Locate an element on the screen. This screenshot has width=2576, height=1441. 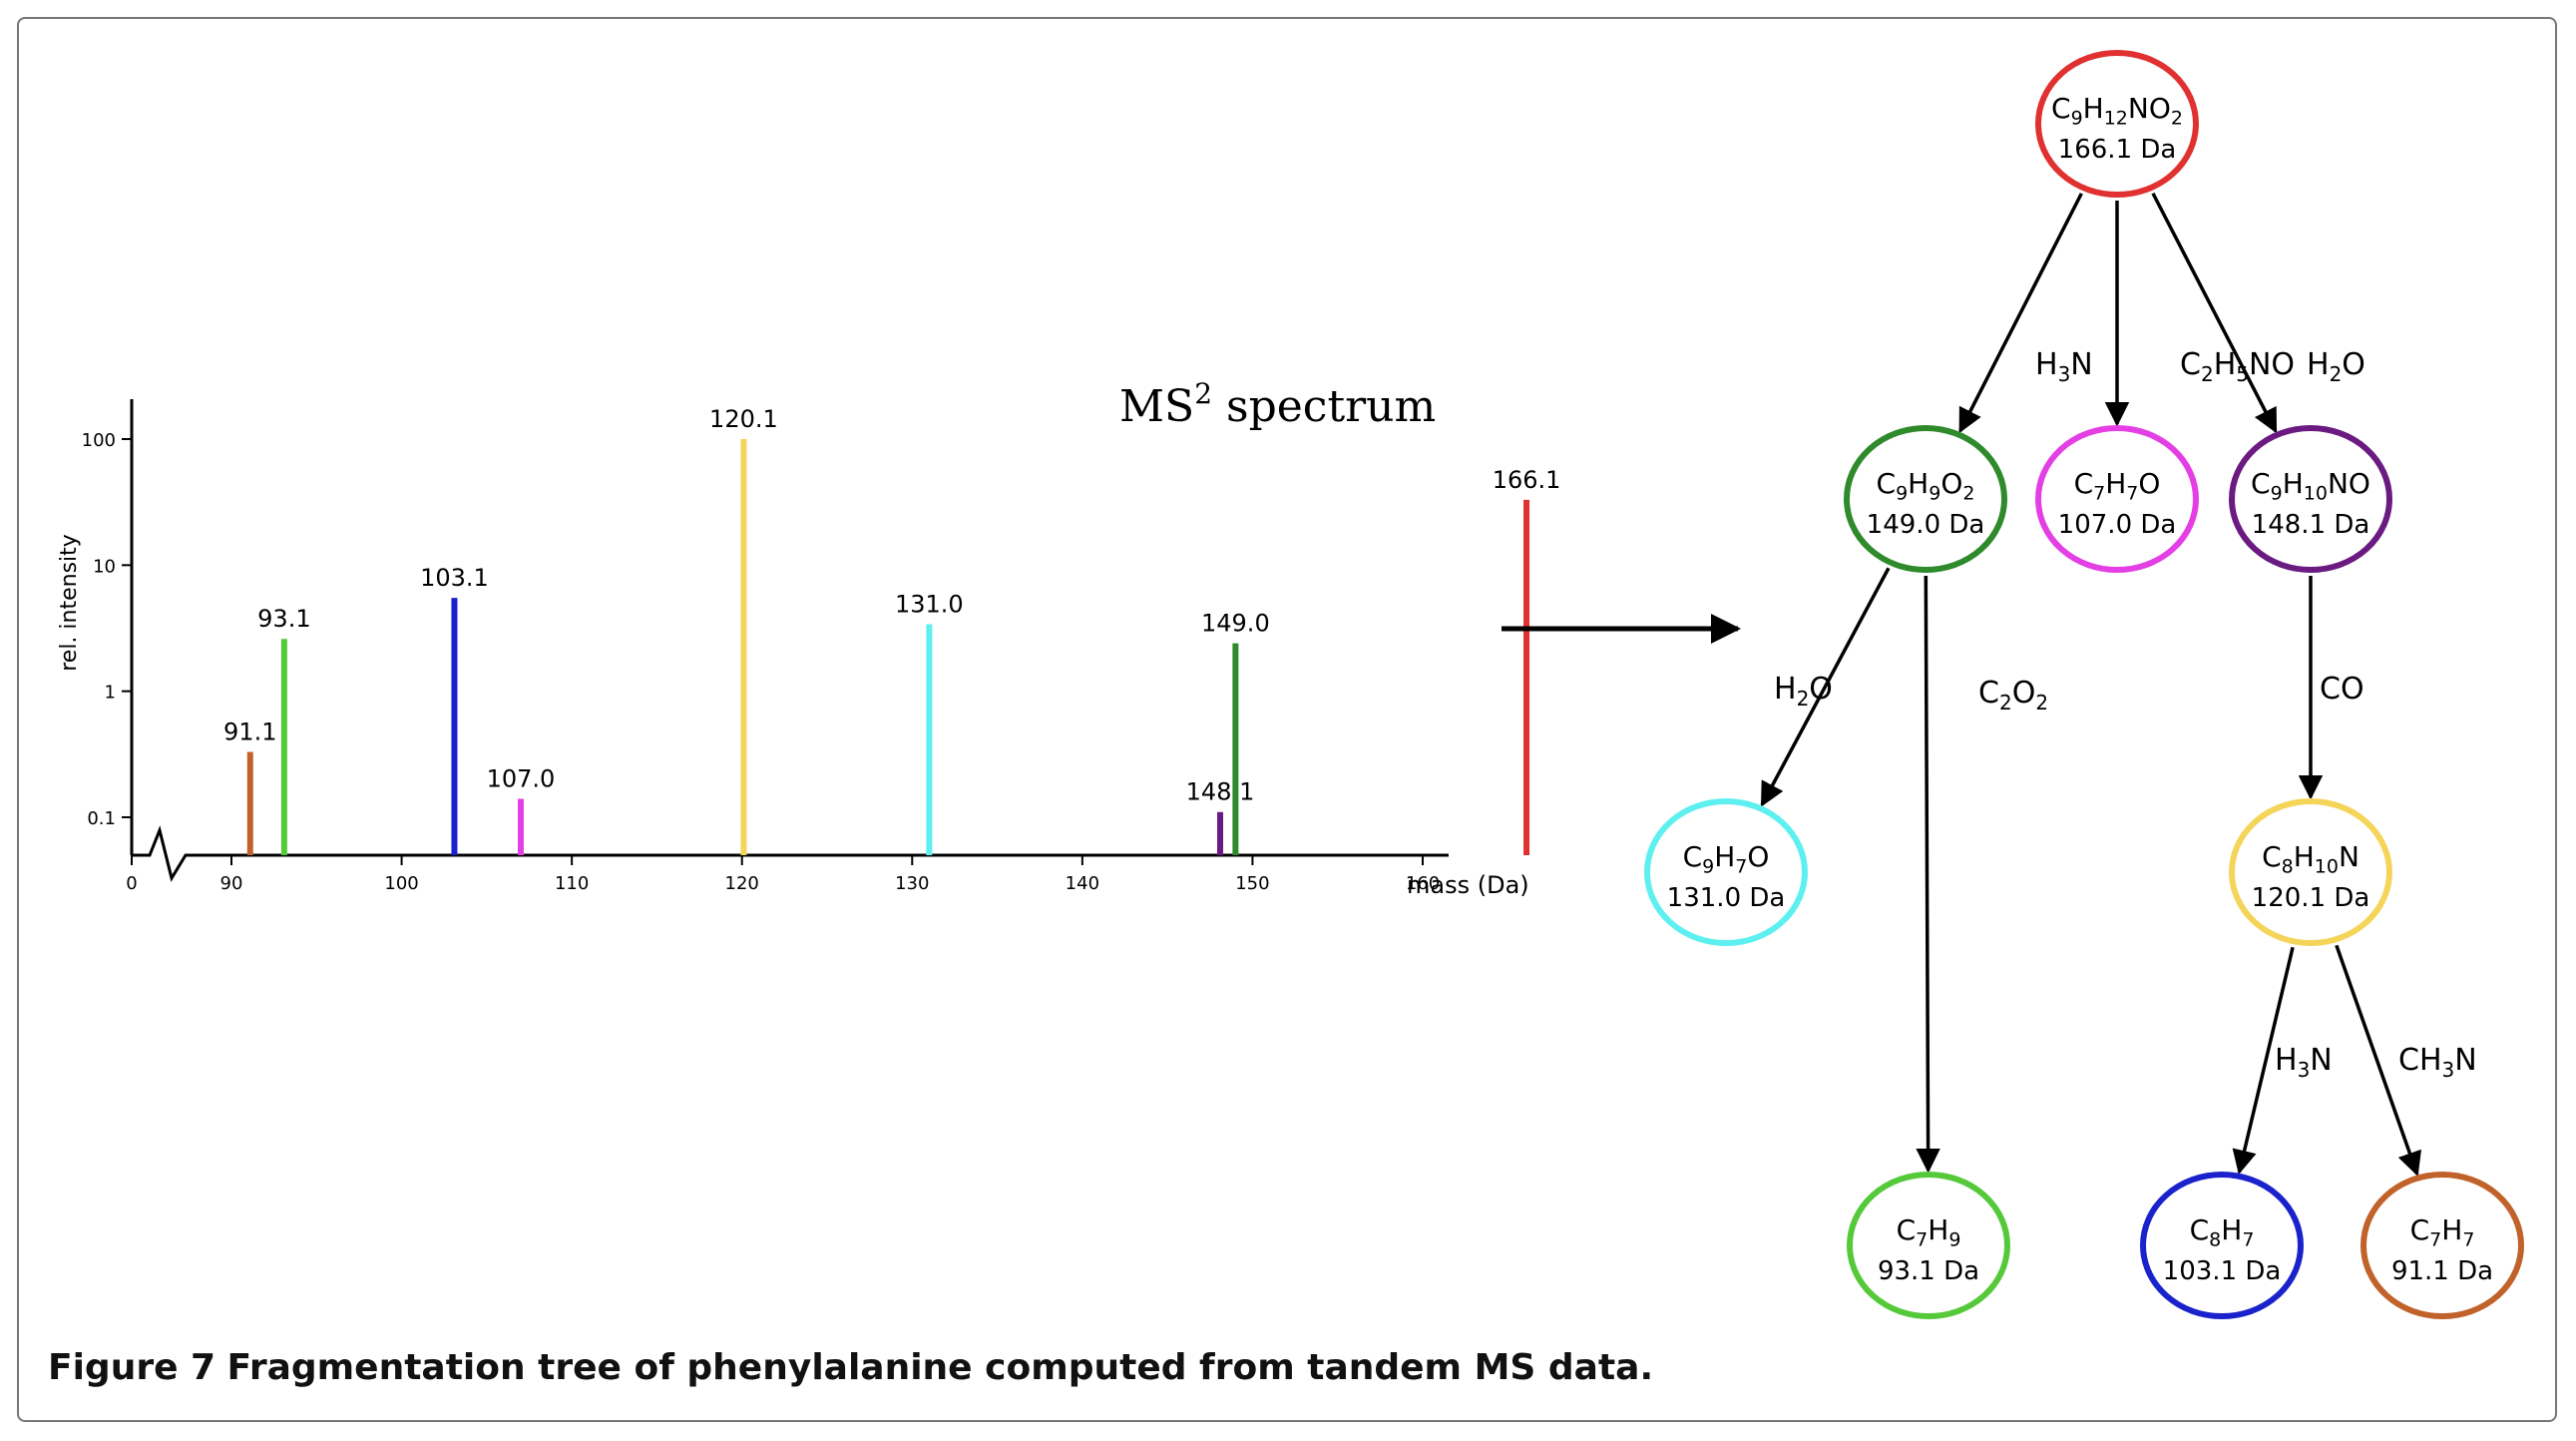
x-tick-label-4: 120 is located at coordinates (742, 883).